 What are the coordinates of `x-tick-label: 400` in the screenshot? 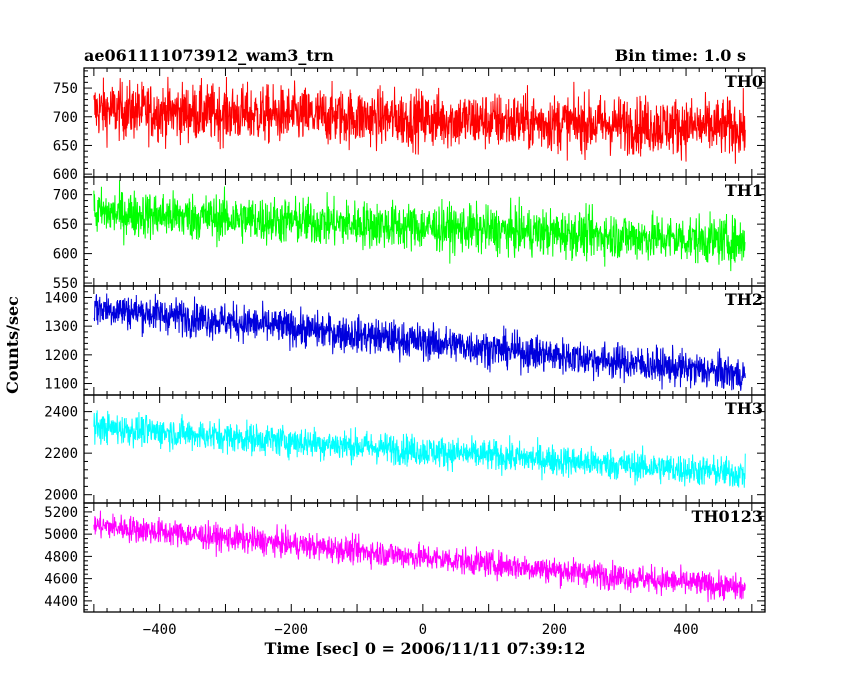 It's located at (685, 630).